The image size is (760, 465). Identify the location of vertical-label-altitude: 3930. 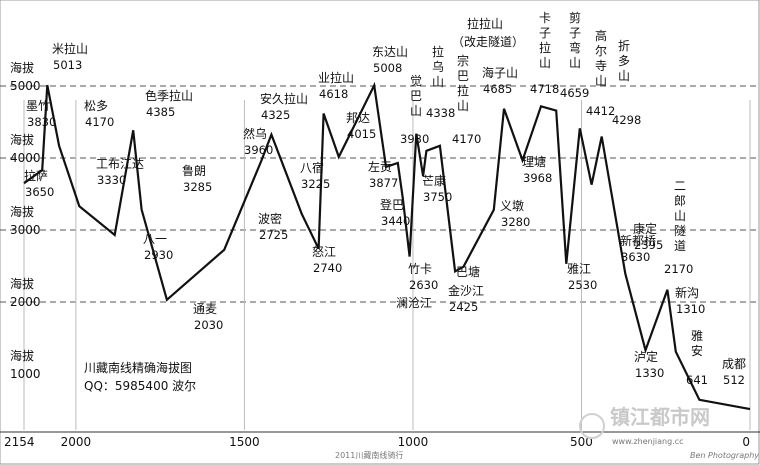
(414, 139).